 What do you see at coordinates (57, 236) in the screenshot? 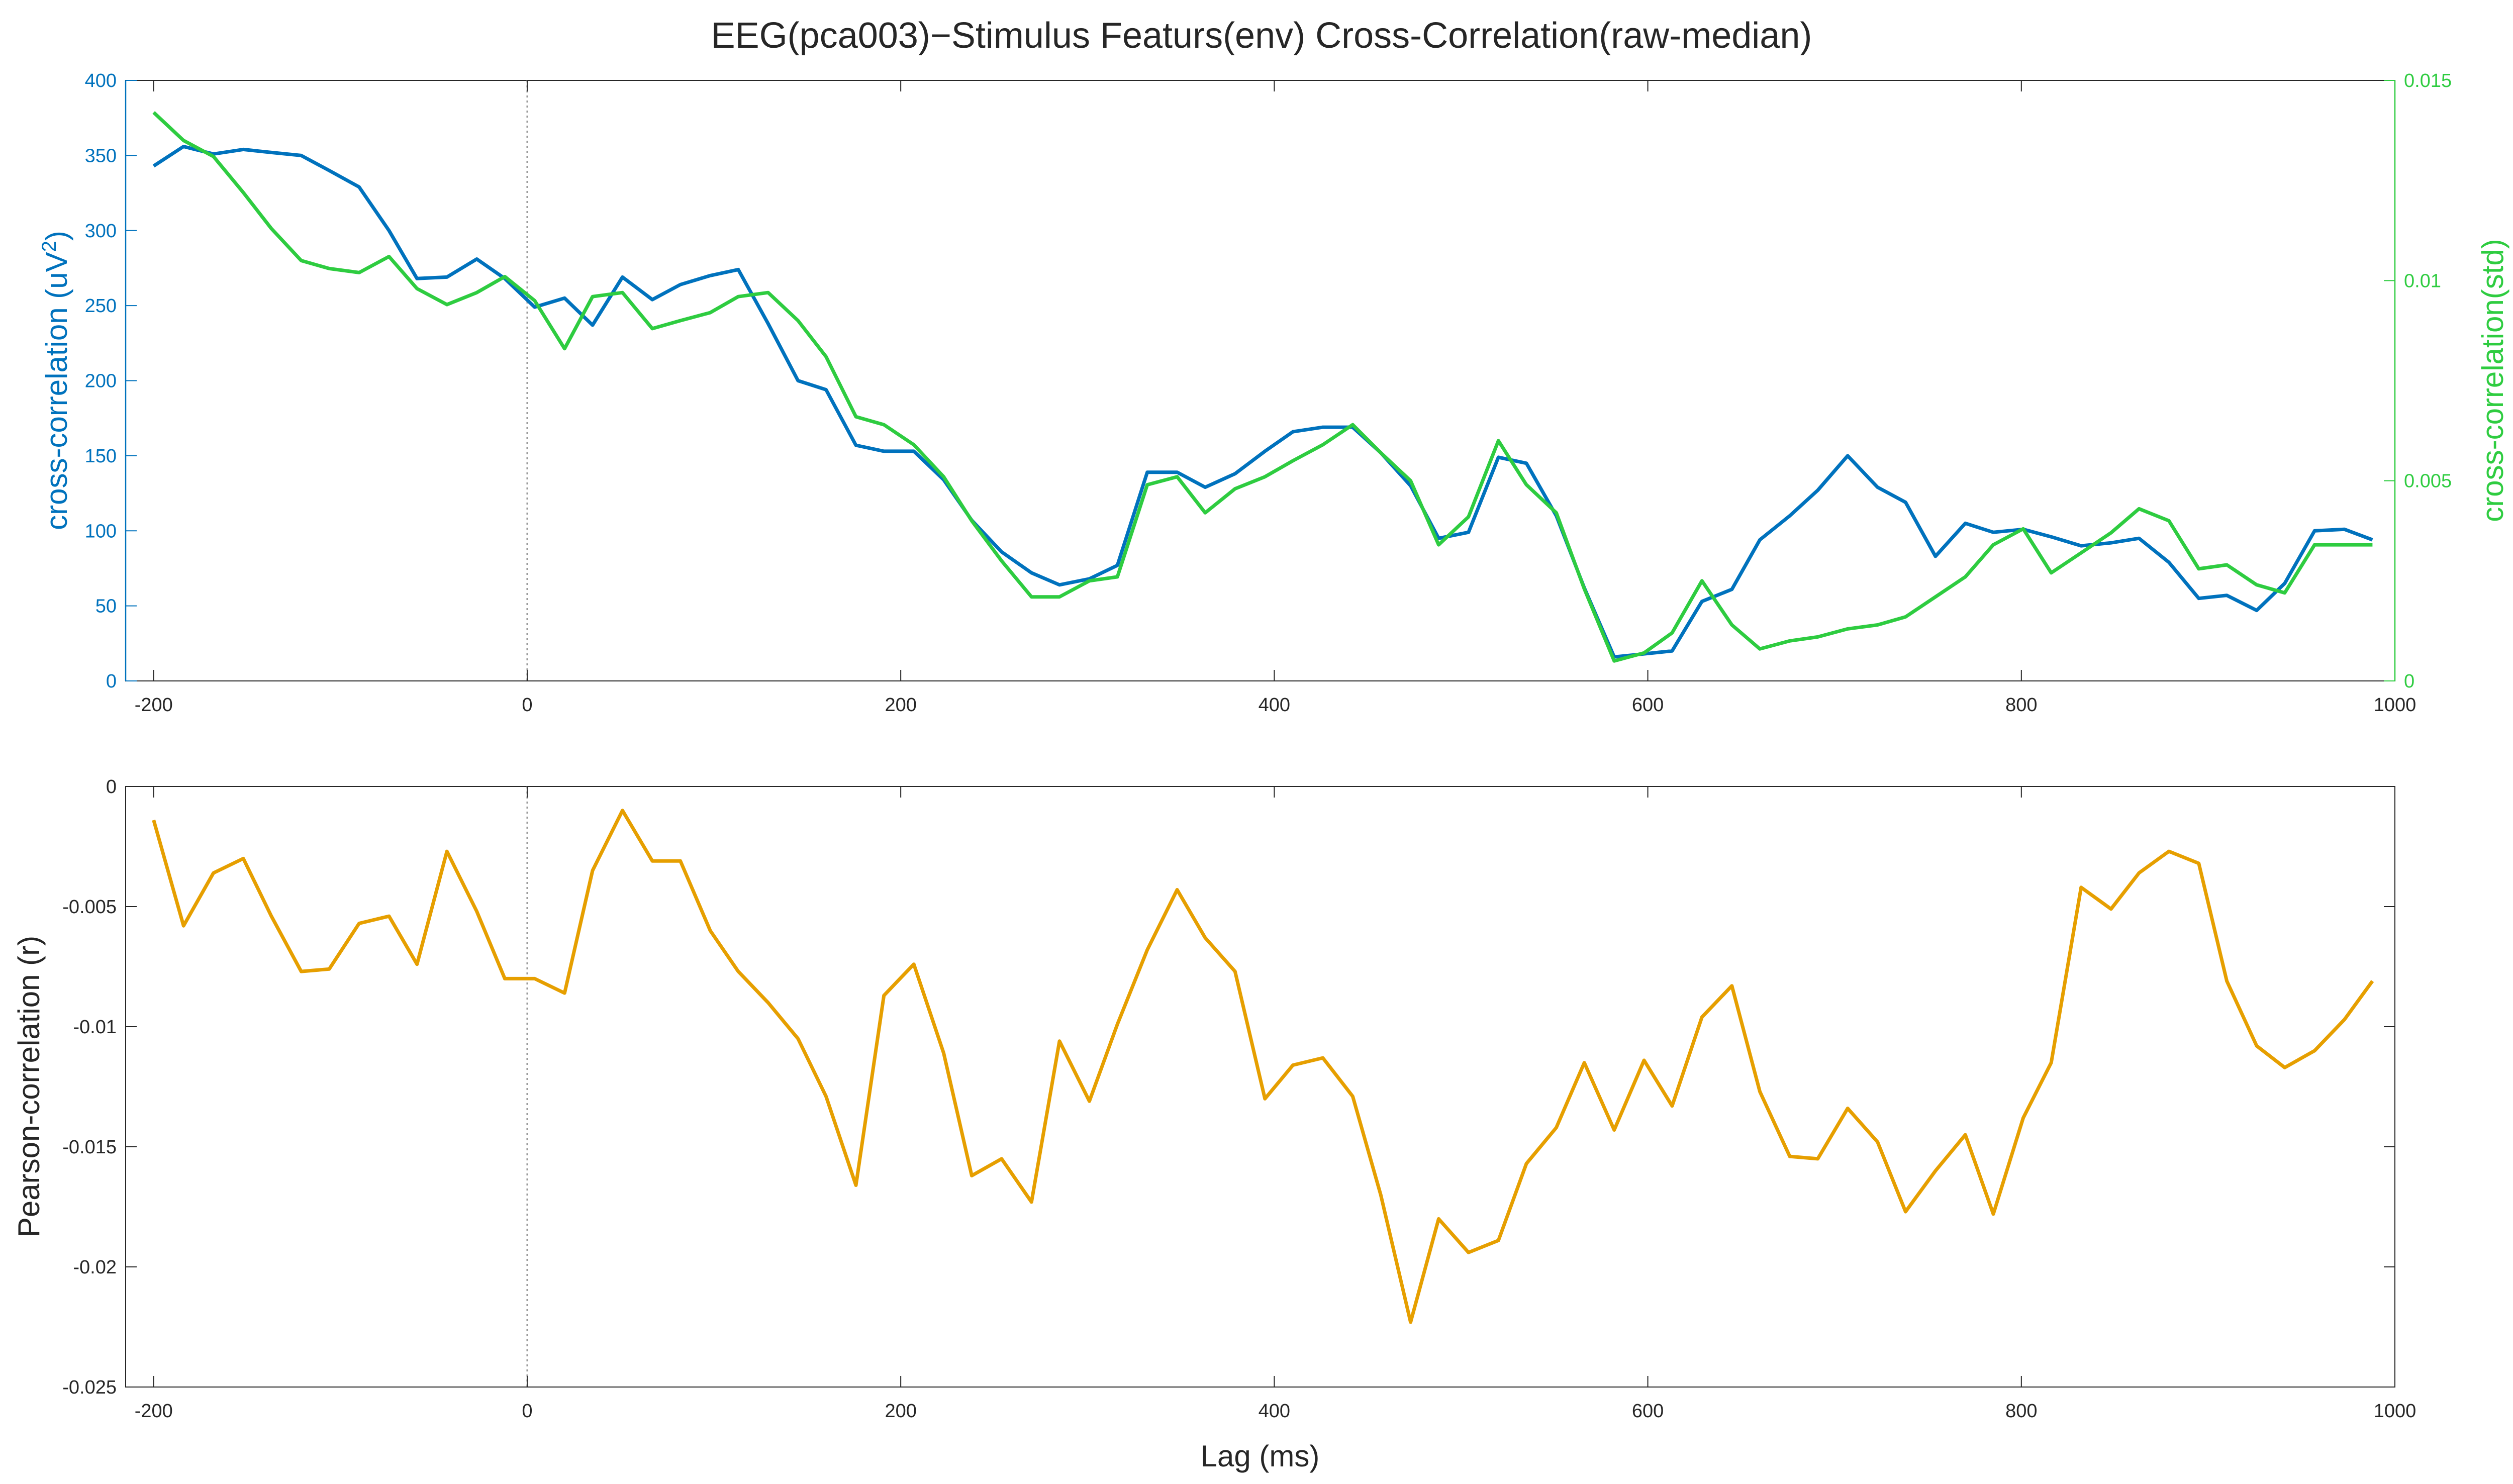
I see `top-left-y-axis-title-close: )` at bounding box center [57, 236].